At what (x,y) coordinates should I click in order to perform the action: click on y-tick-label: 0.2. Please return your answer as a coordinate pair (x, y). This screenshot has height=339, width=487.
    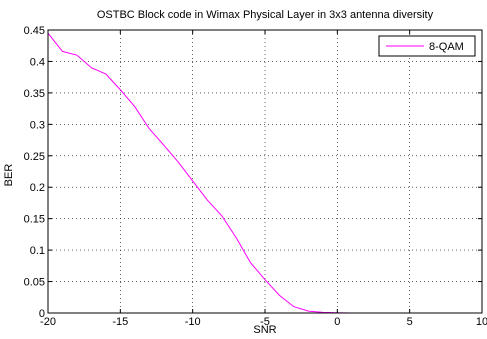
    Looking at the image, I should click on (37, 188).